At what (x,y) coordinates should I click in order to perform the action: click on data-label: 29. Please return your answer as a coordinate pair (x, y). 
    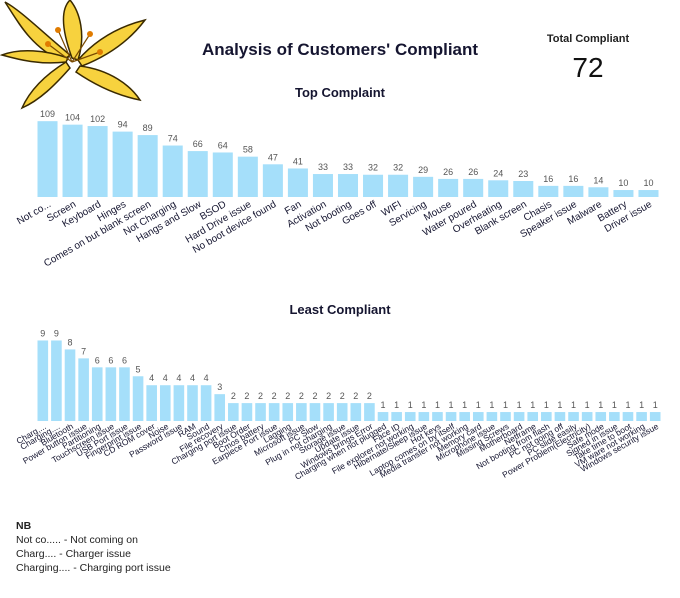
    Looking at the image, I should click on (423, 170).